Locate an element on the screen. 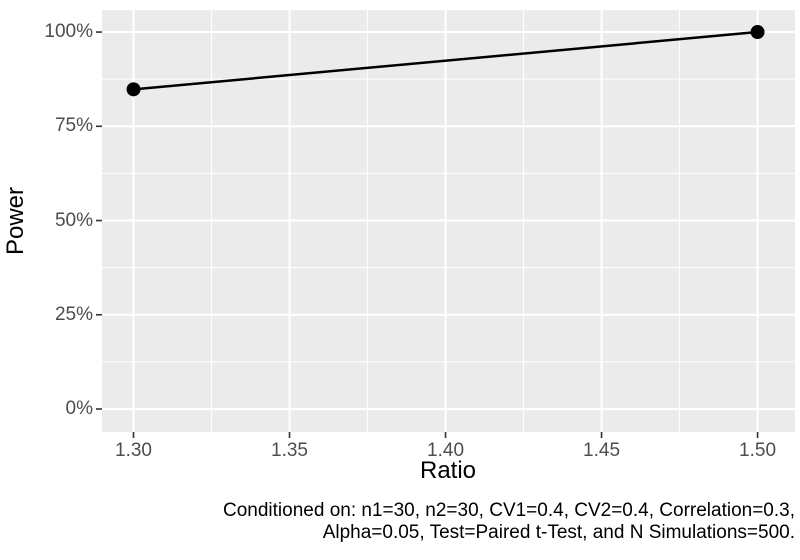  y-axis-title: Power is located at coordinates (15, 221).